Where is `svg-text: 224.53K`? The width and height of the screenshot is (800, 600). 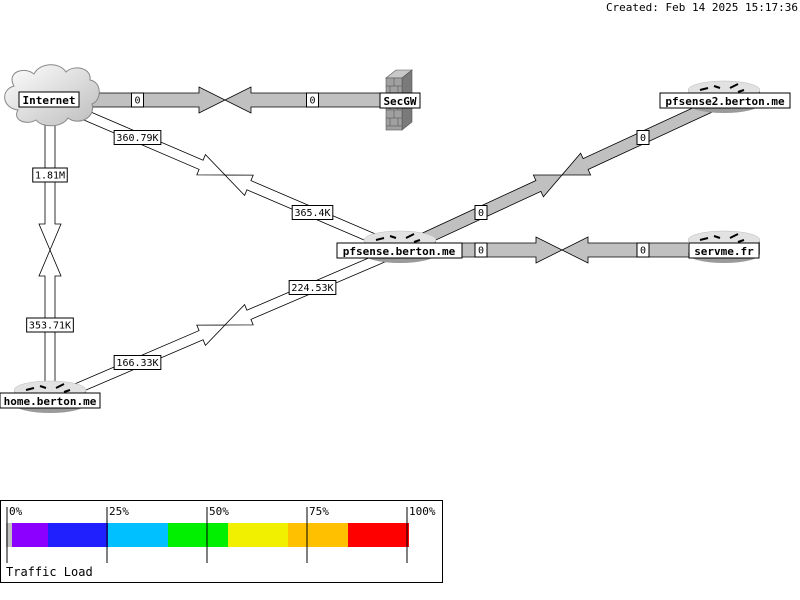 svg-text: 224.53K is located at coordinates (312, 288).